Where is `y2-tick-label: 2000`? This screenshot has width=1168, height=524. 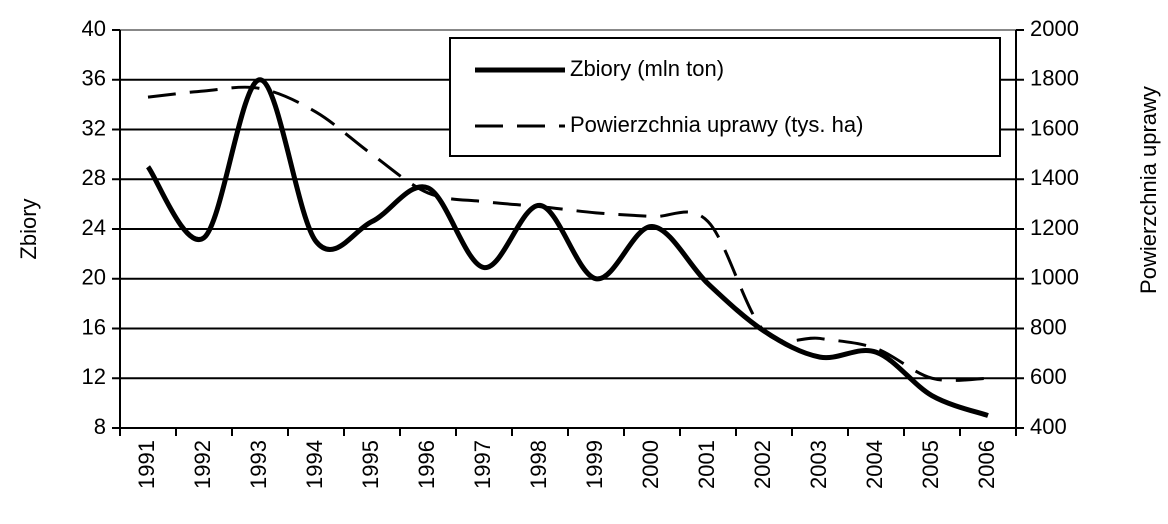
y2-tick-label: 2000 is located at coordinates (1054, 28).